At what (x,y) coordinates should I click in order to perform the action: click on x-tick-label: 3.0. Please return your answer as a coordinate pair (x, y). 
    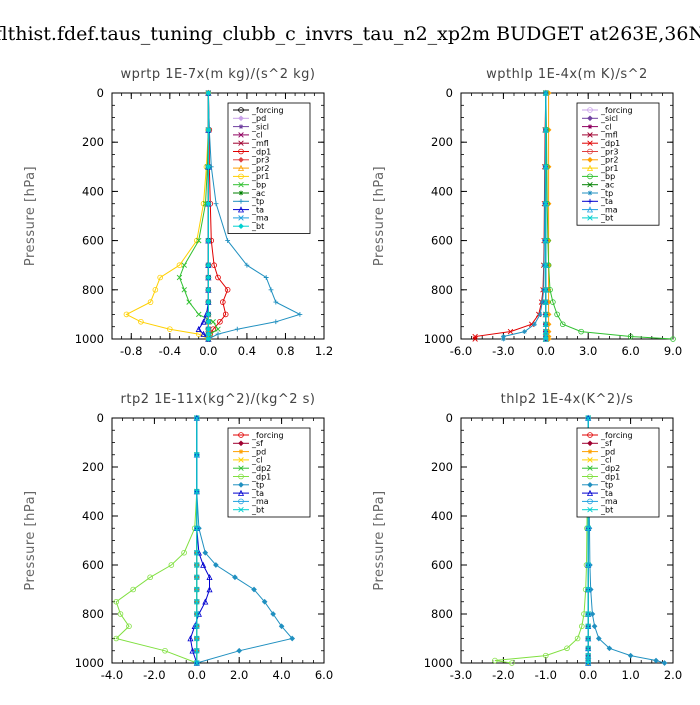
    Looking at the image, I should click on (588, 351).